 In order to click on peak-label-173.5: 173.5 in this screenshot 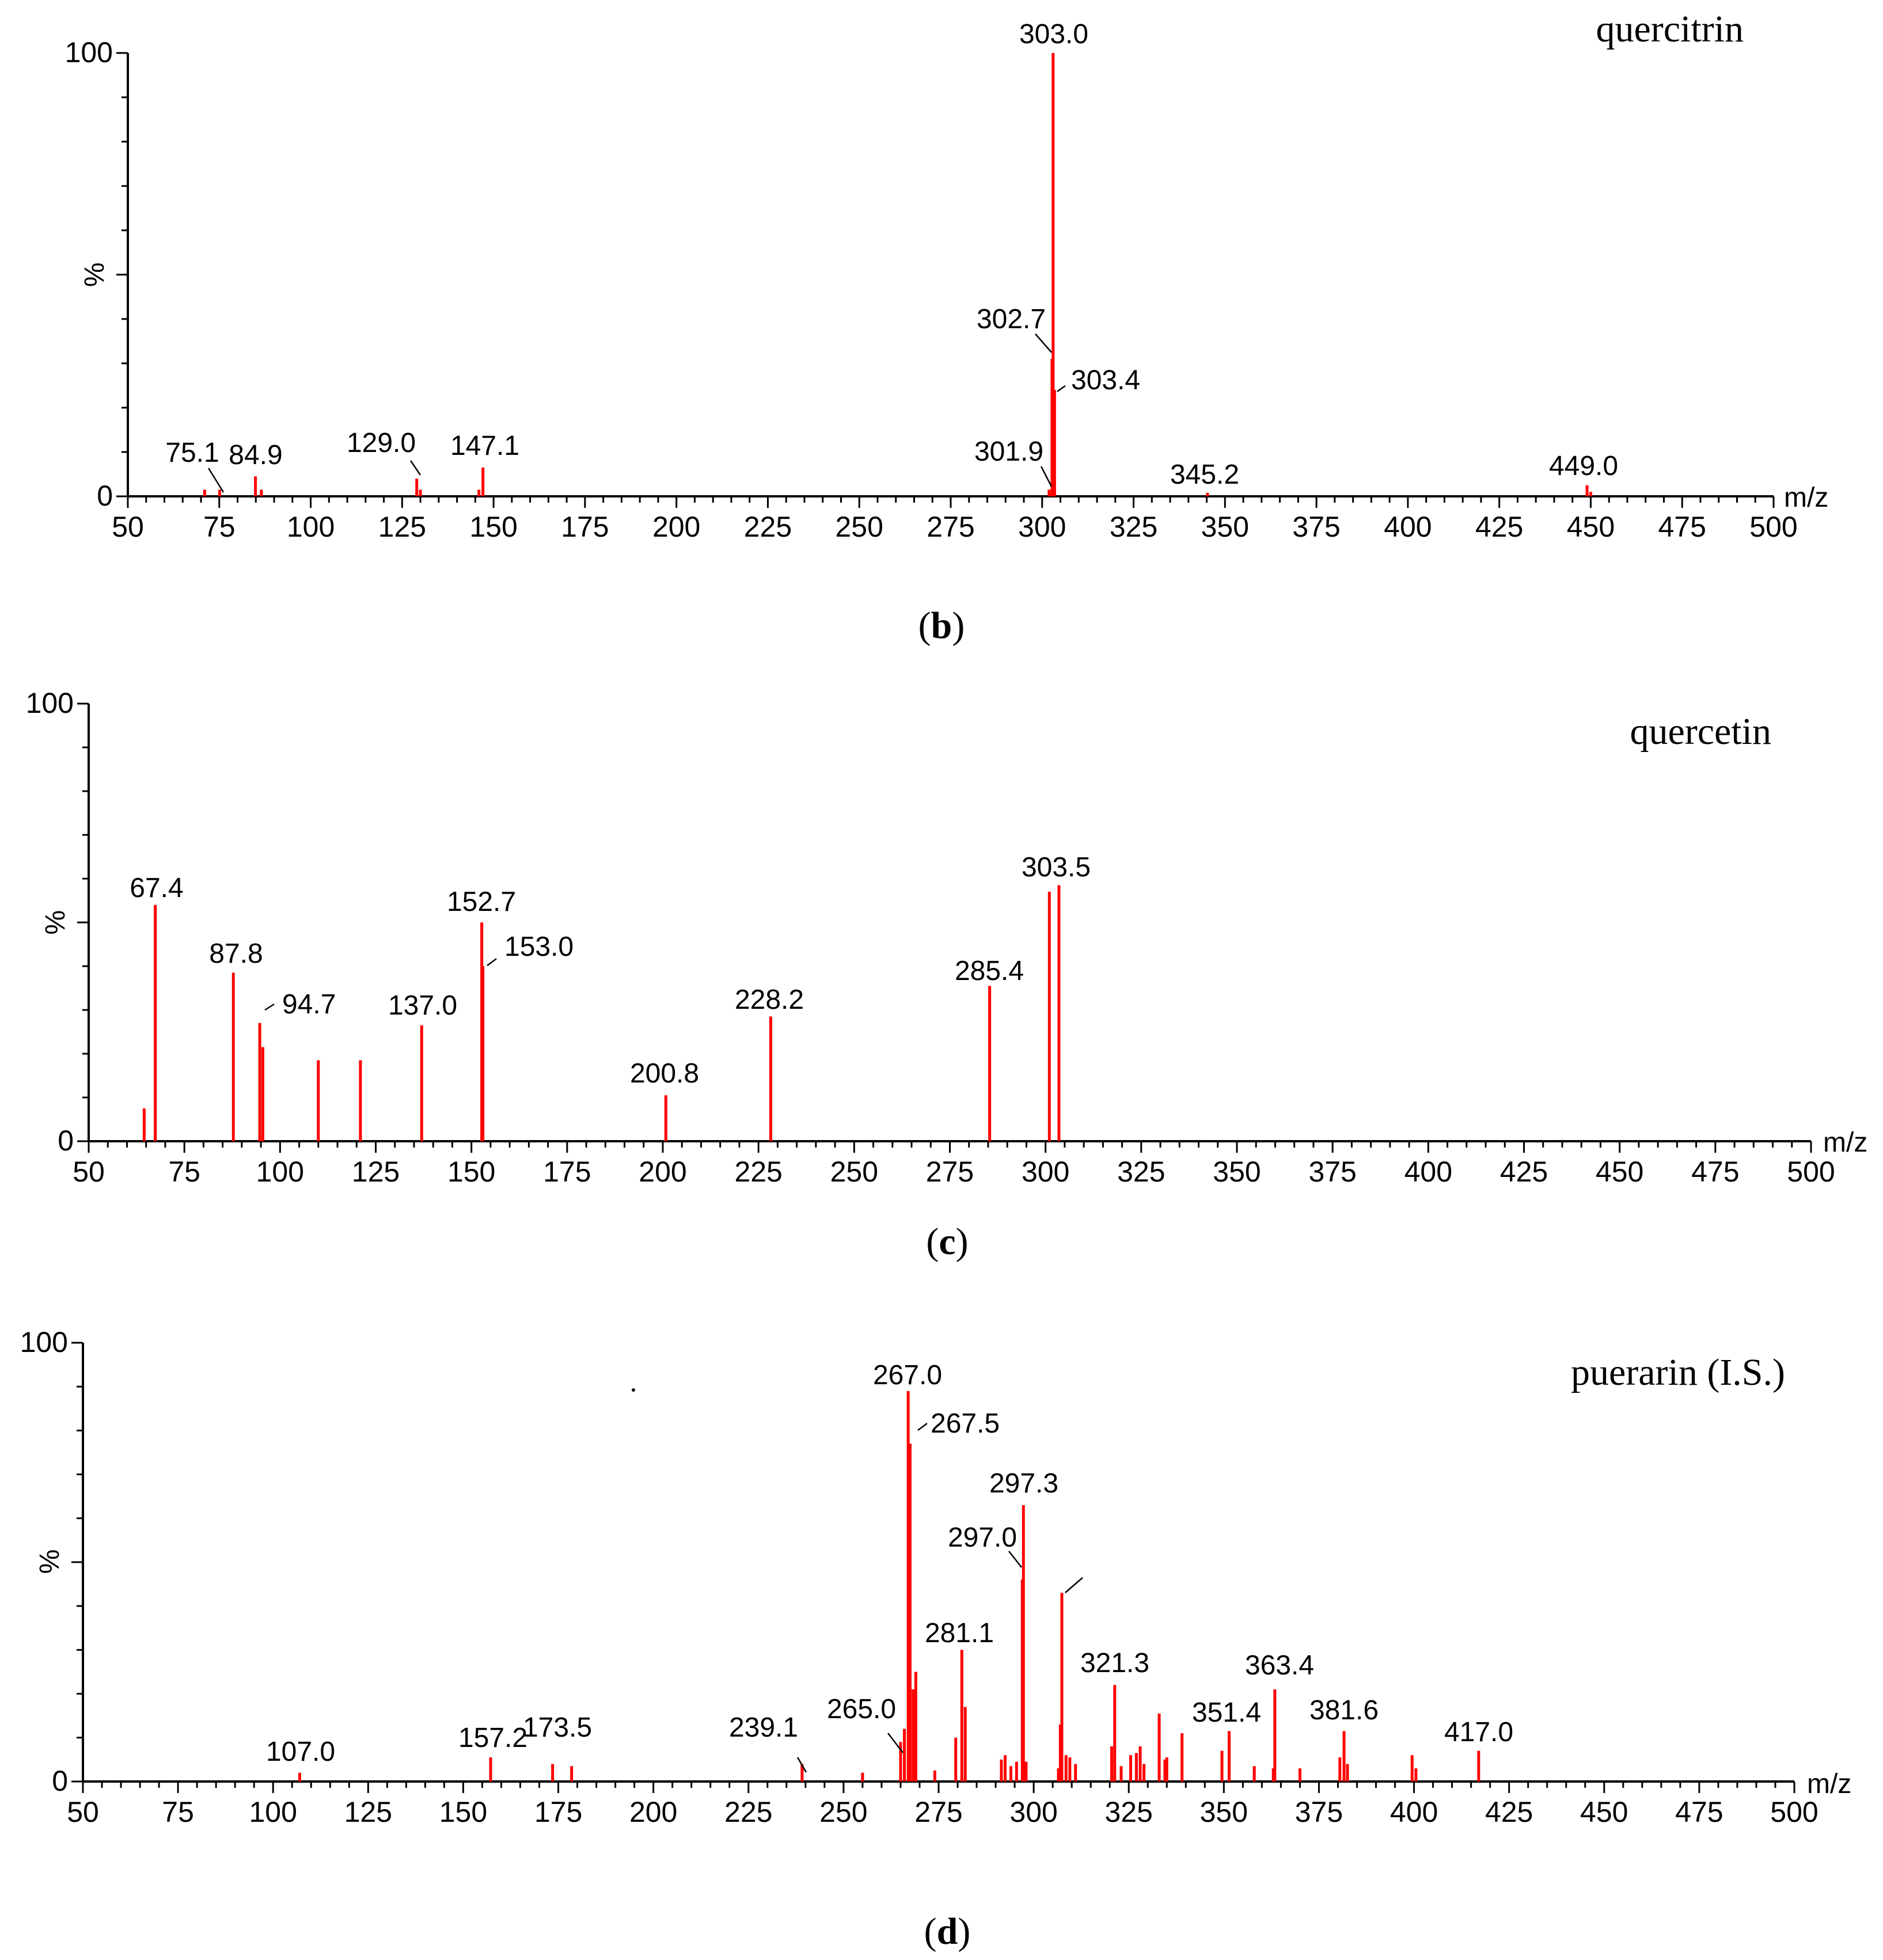, I will do `click(557, 1727)`.